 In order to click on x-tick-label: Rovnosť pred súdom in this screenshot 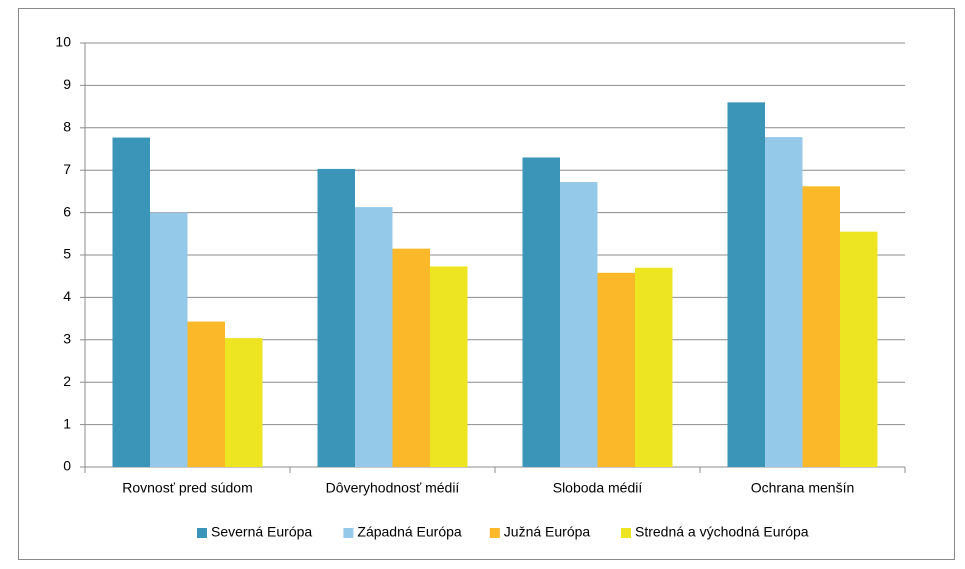, I will do `click(187, 488)`.